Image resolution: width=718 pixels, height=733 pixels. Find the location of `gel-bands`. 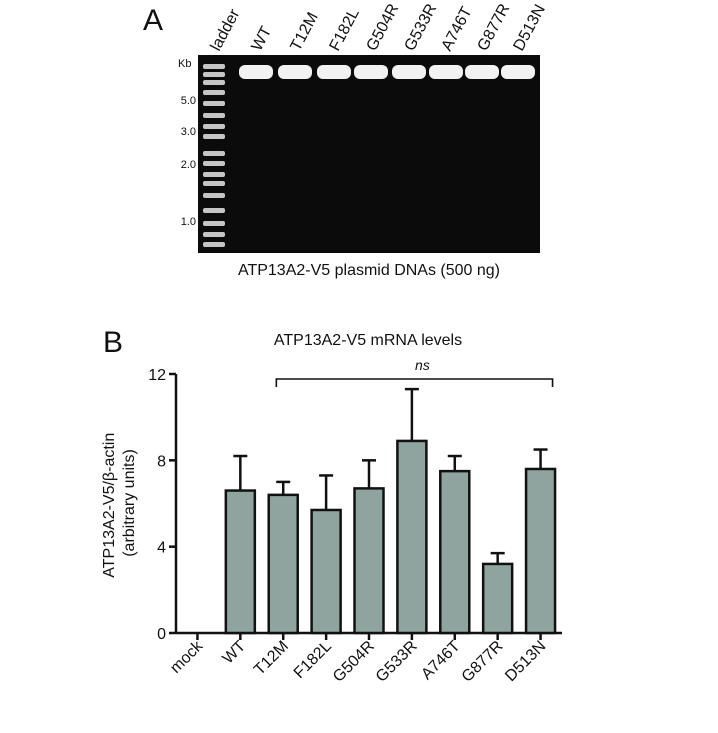

gel-bands is located at coordinates (369, 155).